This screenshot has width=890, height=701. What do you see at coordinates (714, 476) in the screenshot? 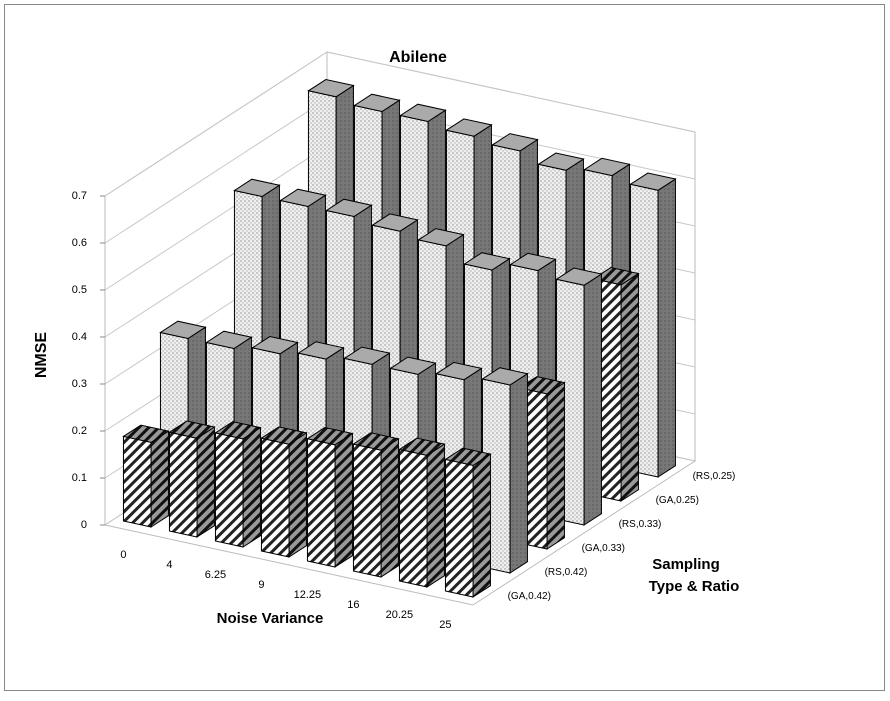
I see `series-label: (RS,0.25)` at bounding box center [714, 476].